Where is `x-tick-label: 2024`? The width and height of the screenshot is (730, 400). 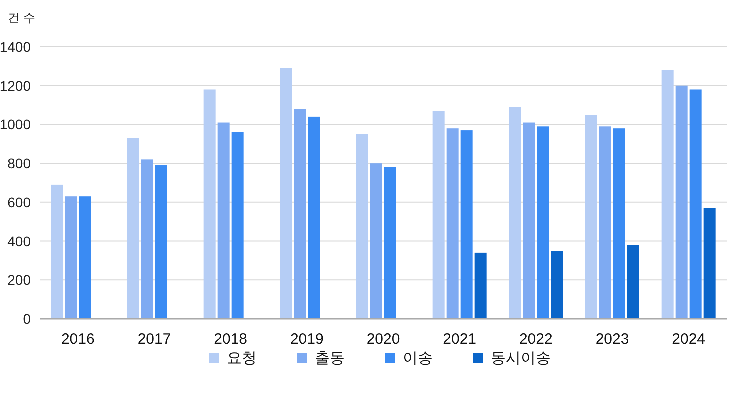
x-tick-label: 2024 is located at coordinates (689, 339).